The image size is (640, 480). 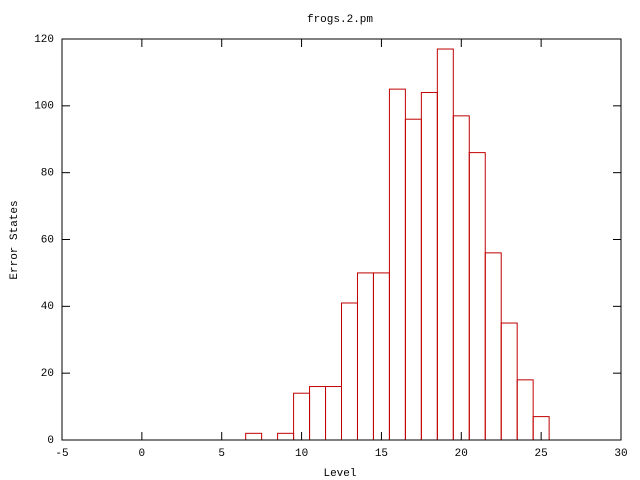 I want to click on y-tick-label: 20, so click(x=47, y=374).